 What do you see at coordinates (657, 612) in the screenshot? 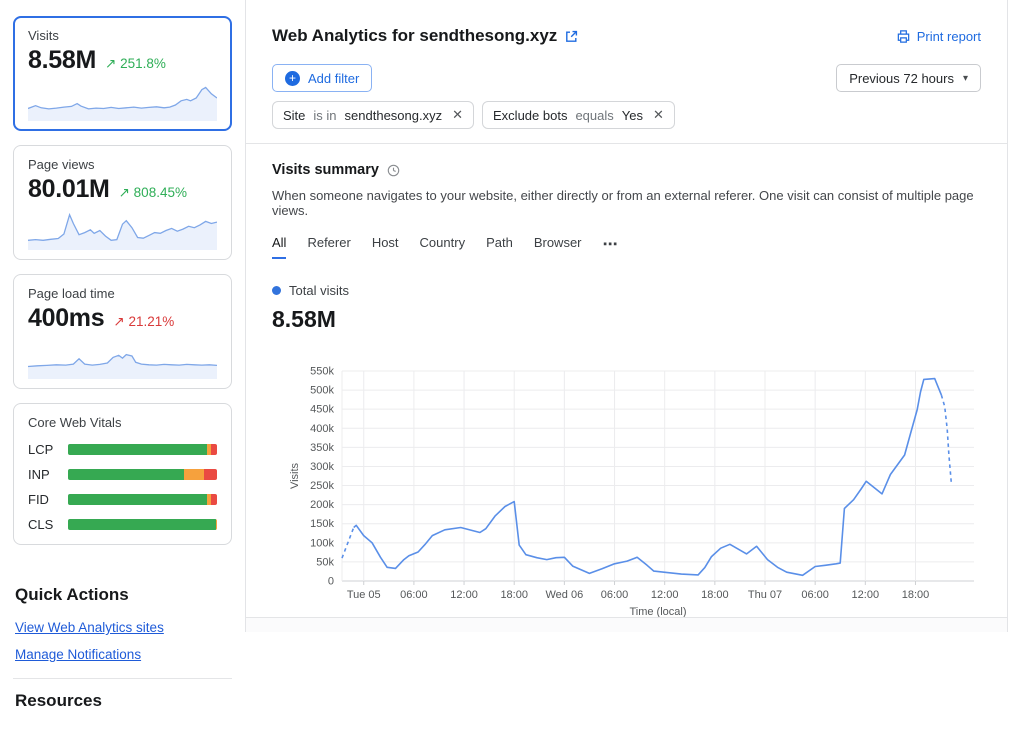
I see `svg-text: Time (local)` at bounding box center [657, 612].